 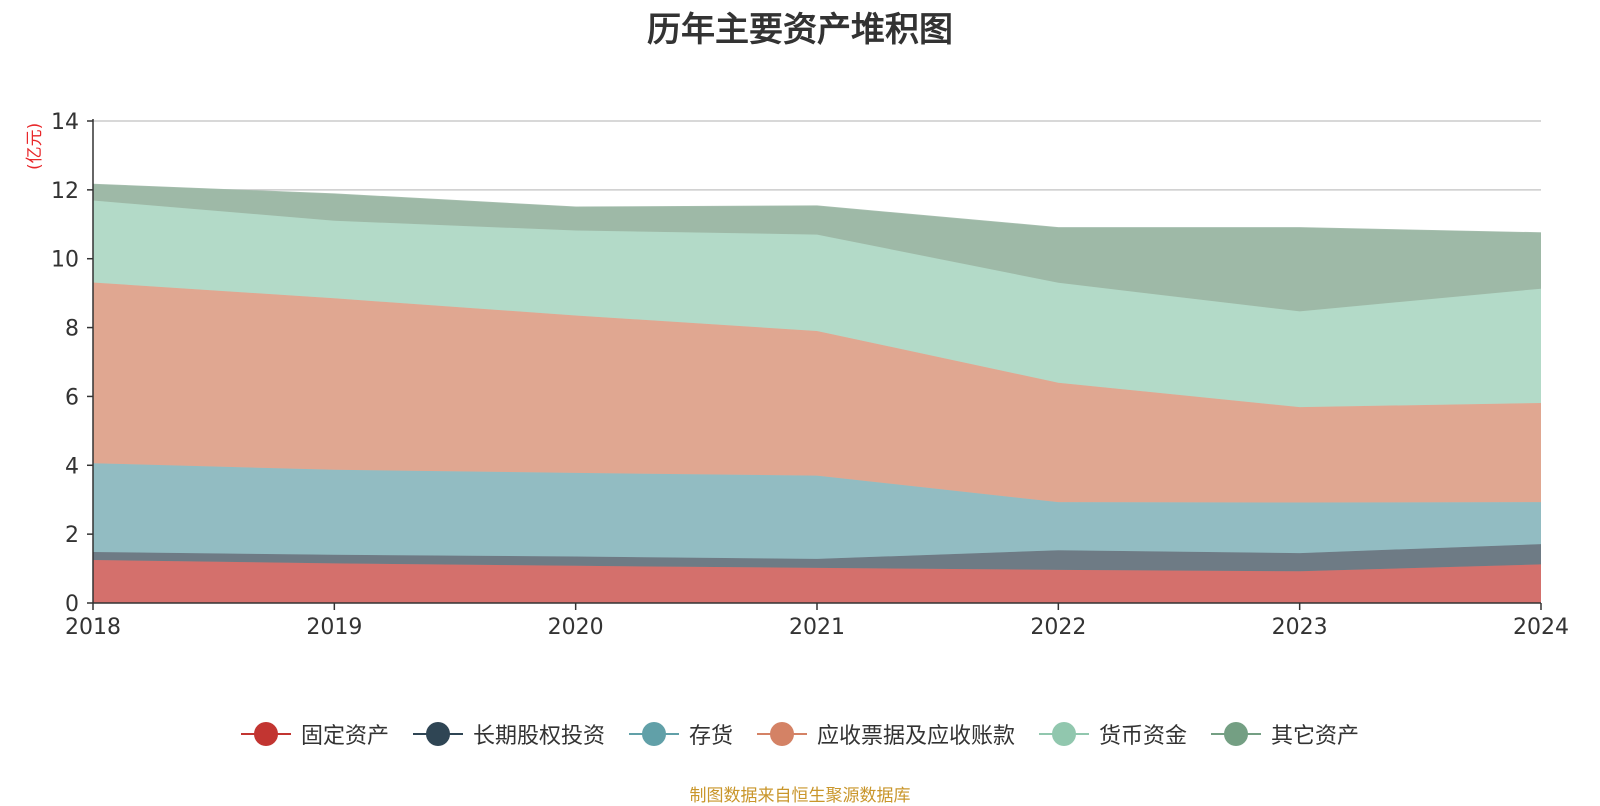 What do you see at coordinates (1315, 736) in the screenshot?
I see `legend-label: 其它资产` at bounding box center [1315, 736].